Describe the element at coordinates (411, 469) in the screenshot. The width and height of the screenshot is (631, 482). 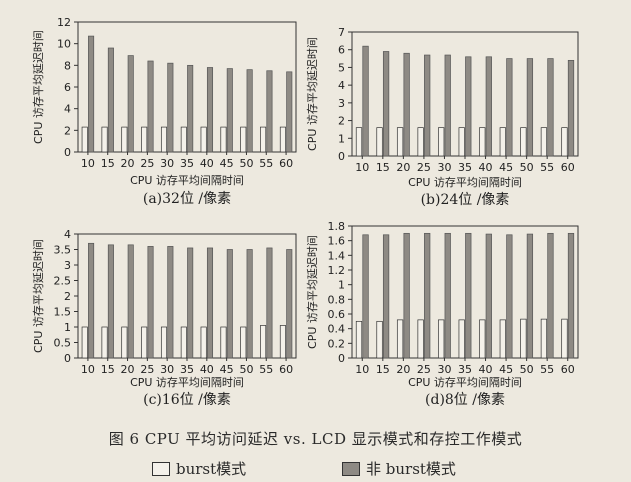
I see `legend-label-non-burst: 非 burst模式` at that location.